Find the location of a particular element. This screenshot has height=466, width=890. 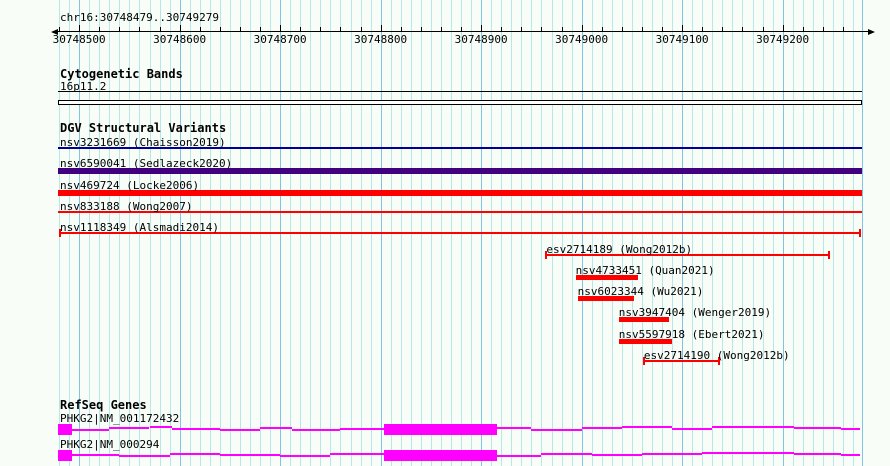

cytoband-box is located at coordinates (460, 102).